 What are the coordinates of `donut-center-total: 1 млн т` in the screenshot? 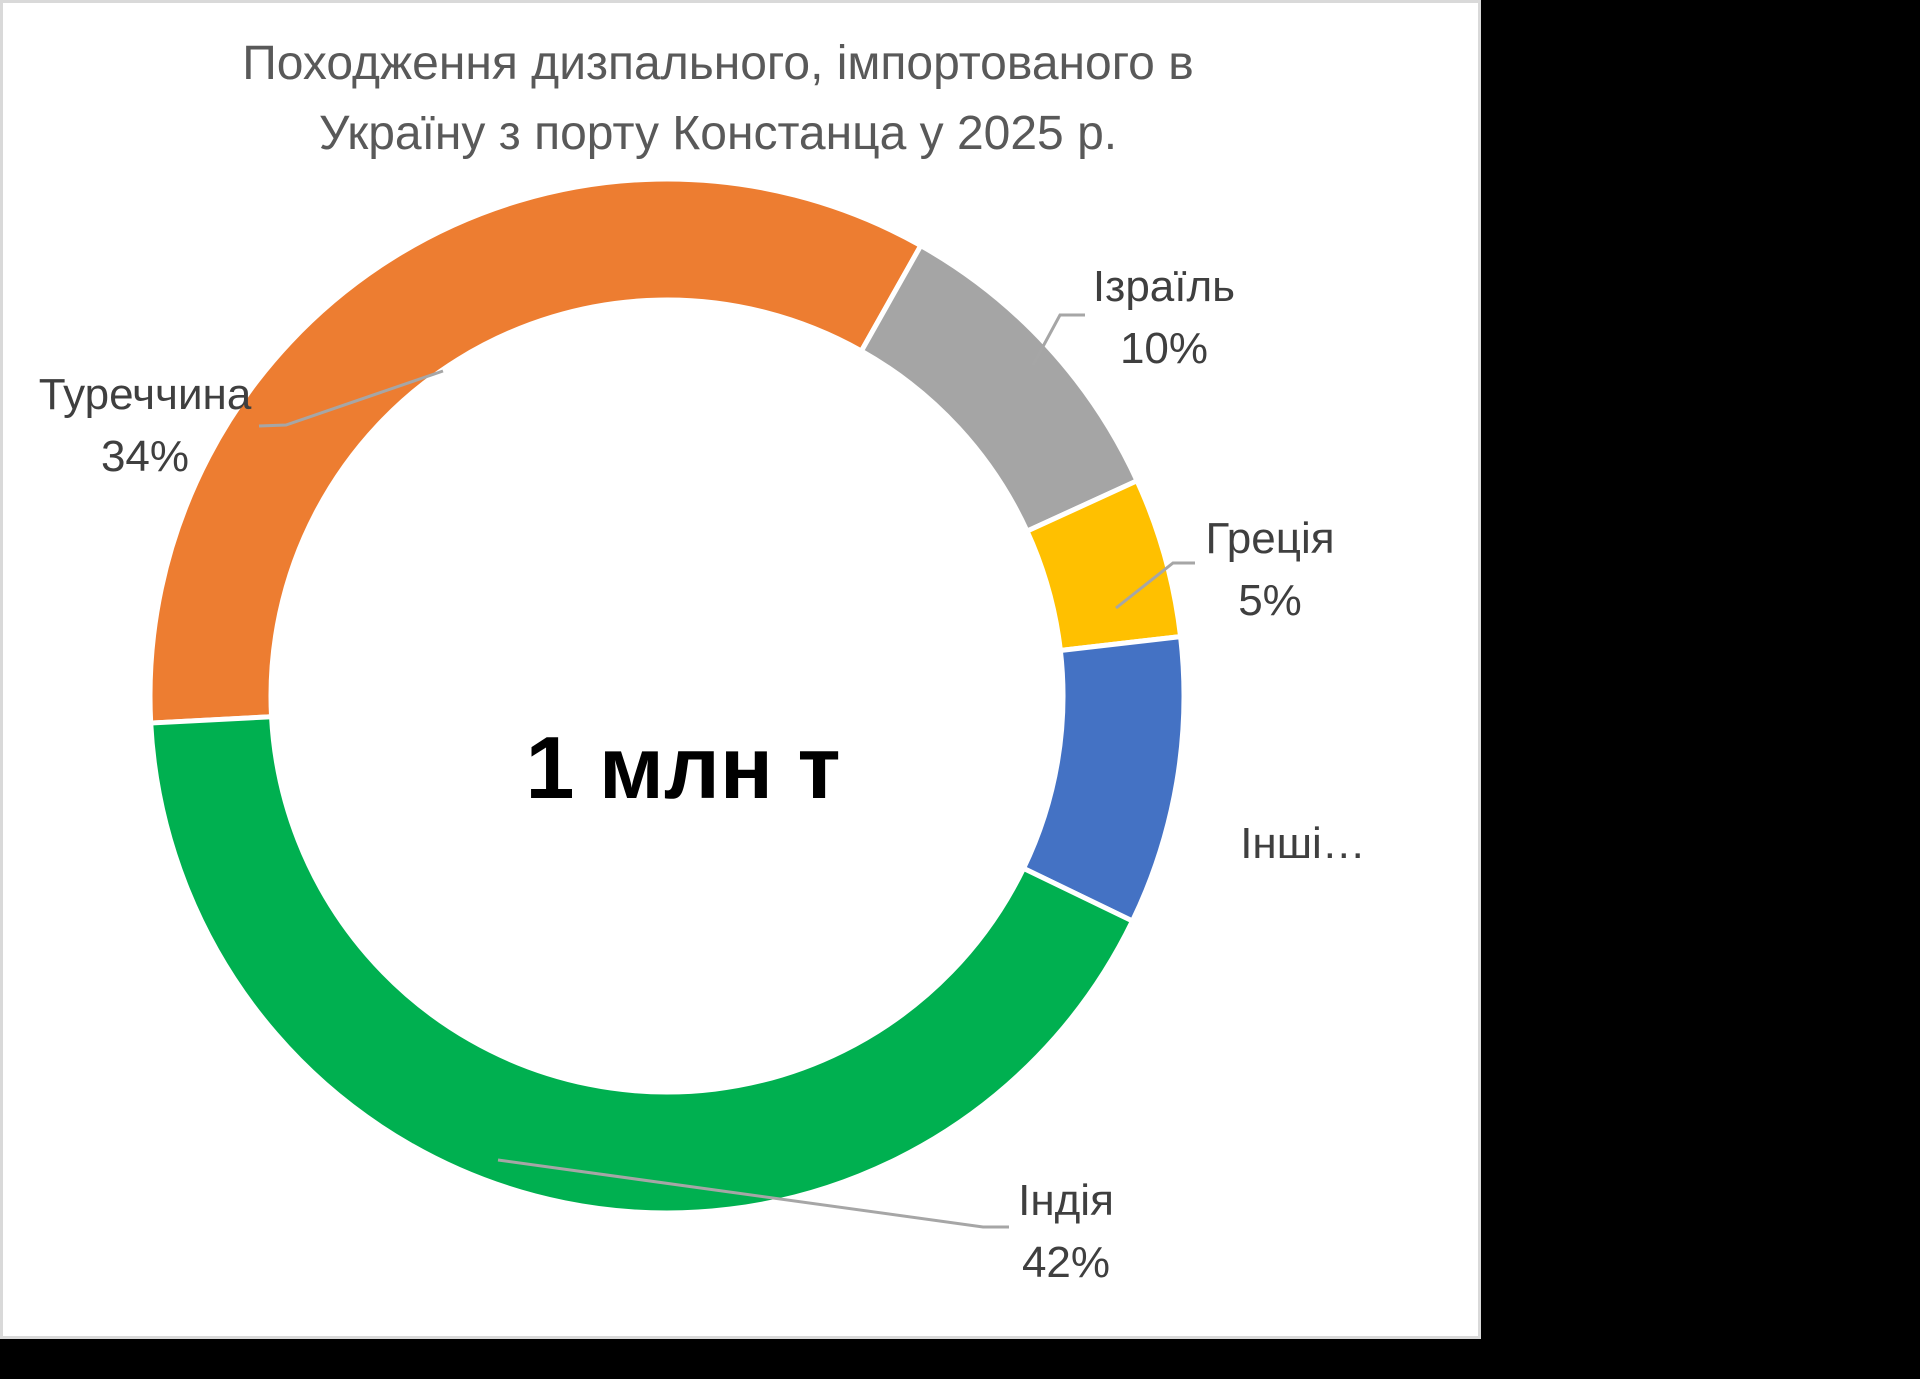 It's located at (683, 767).